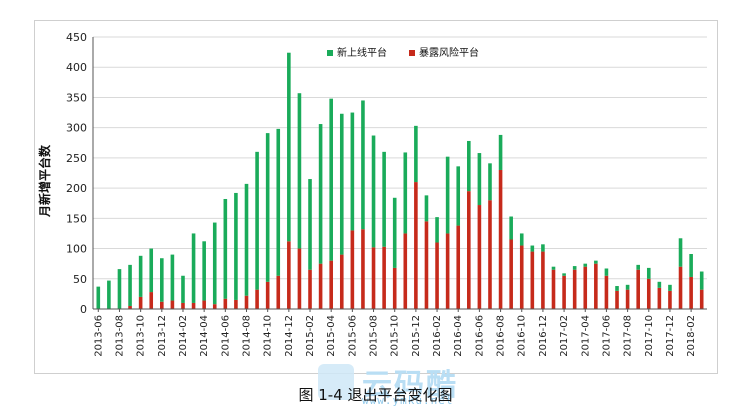 The image size is (751, 419). Describe the element at coordinates (76, 218) in the screenshot. I see `y-tick-label: 150` at that location.